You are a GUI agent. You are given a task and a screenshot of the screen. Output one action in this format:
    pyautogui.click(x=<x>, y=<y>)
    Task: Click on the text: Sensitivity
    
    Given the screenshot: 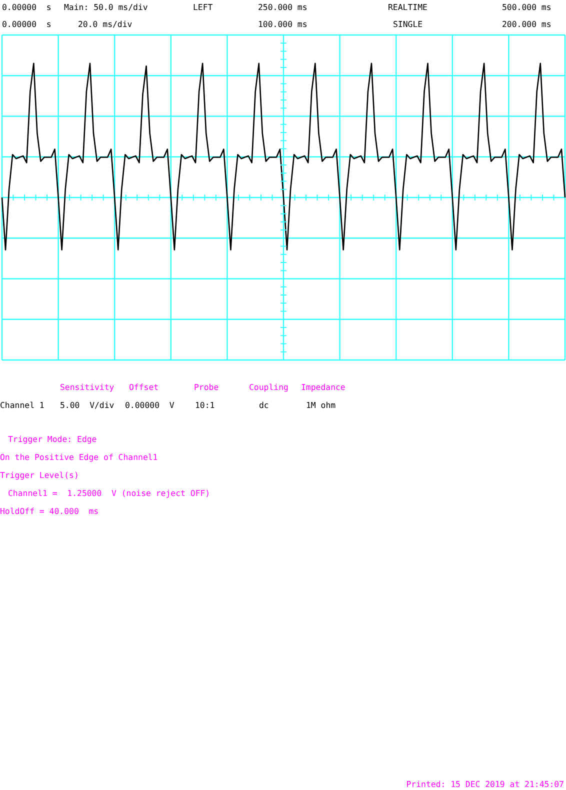 What is the action you would take?
    pyautogui.click(x=87, y=387)
    